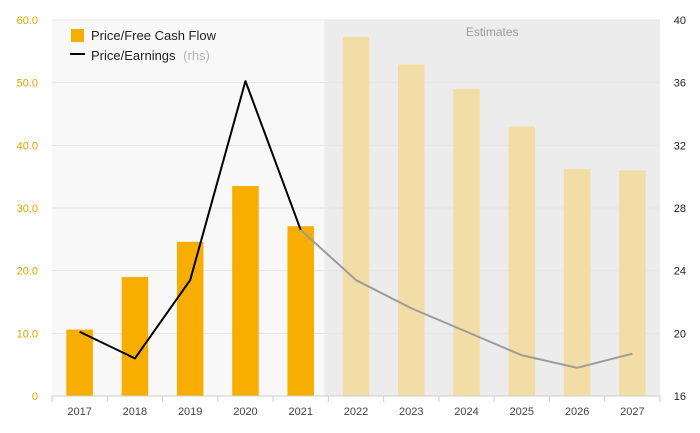 The height and width of the screenshot is (433, 700). What do you see at coordinates (196, 55) in the screenshot?
I see `legend-line-suffix: (rhs)` at bounding box center [196, 55].